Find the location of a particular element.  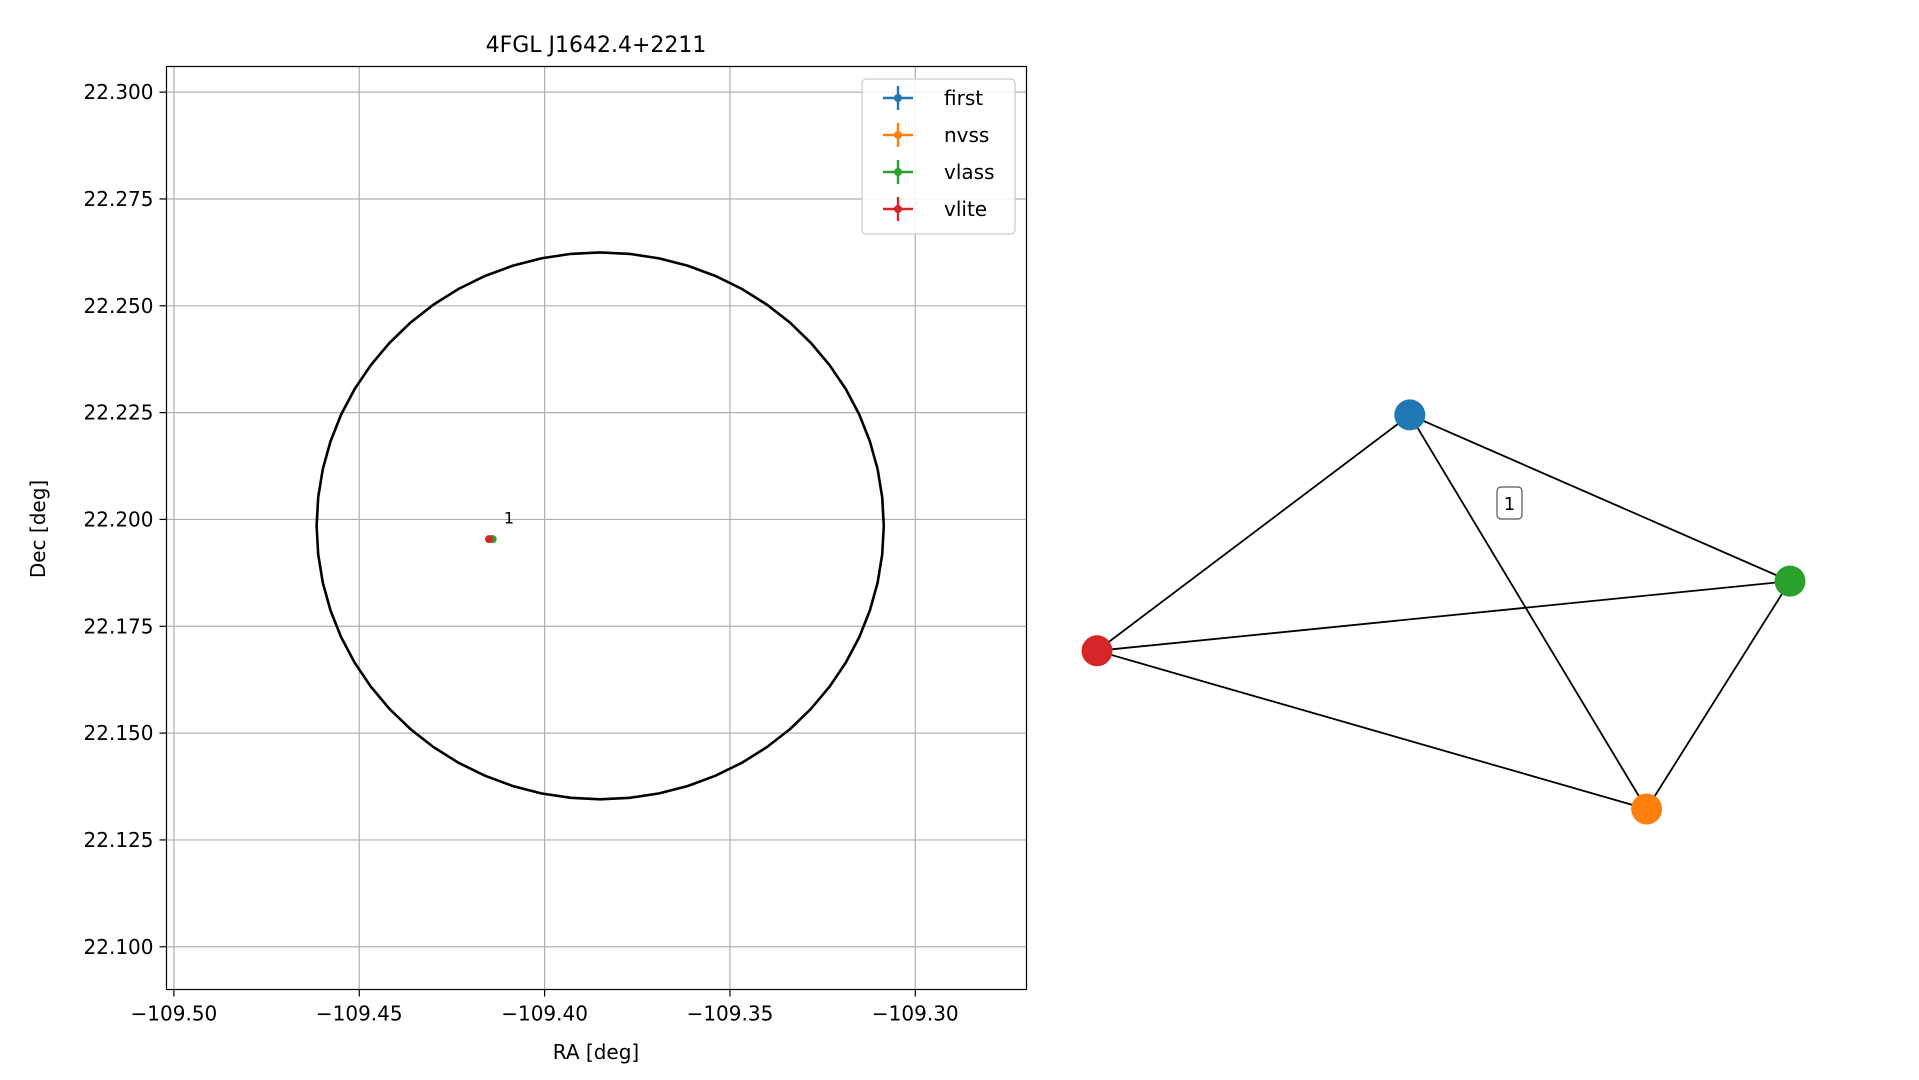

point-vlite is located at coordinates (489, 539).